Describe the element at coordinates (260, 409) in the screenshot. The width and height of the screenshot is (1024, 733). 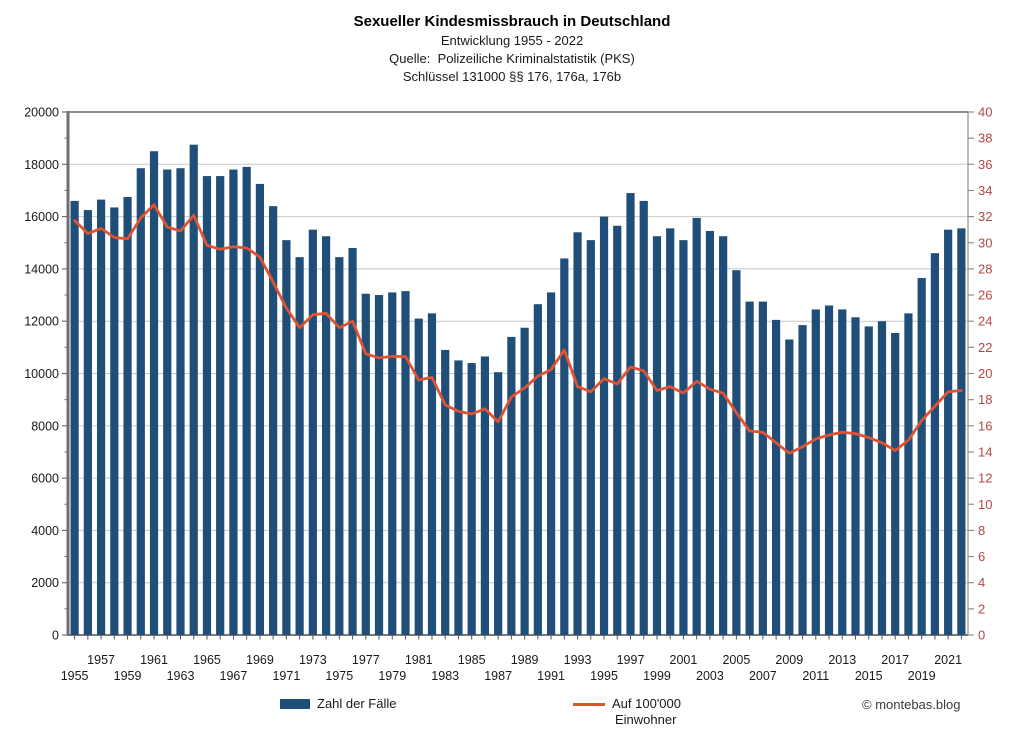
I see `bar-1969` at that location.